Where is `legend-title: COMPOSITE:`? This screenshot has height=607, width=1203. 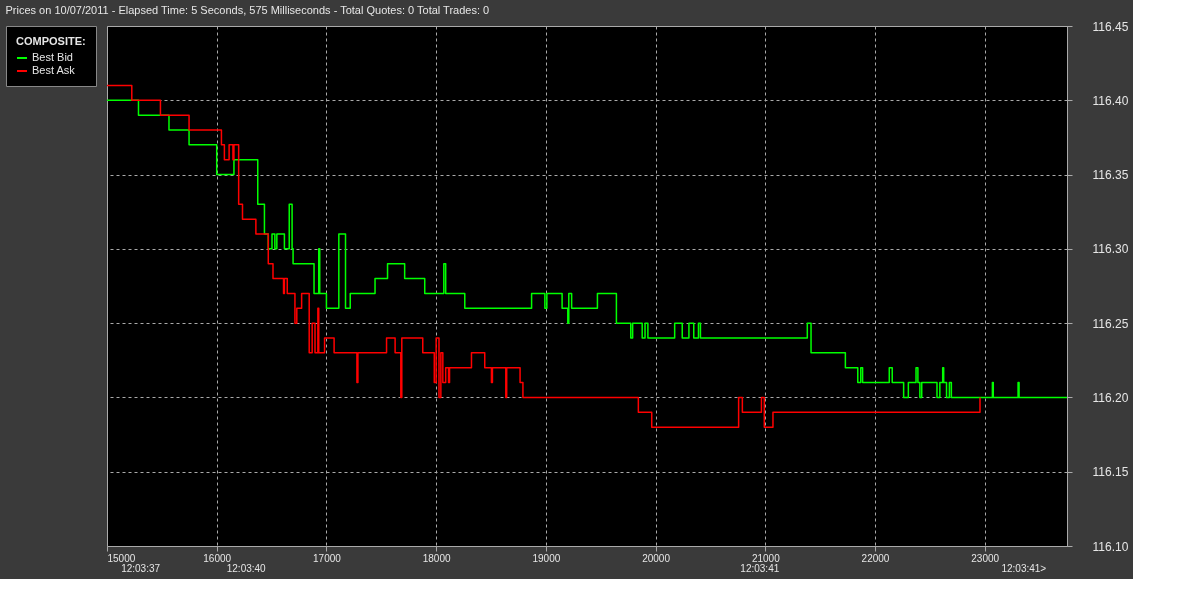
legend-title: COMPOSITE: is located at coordinates (51, 41).